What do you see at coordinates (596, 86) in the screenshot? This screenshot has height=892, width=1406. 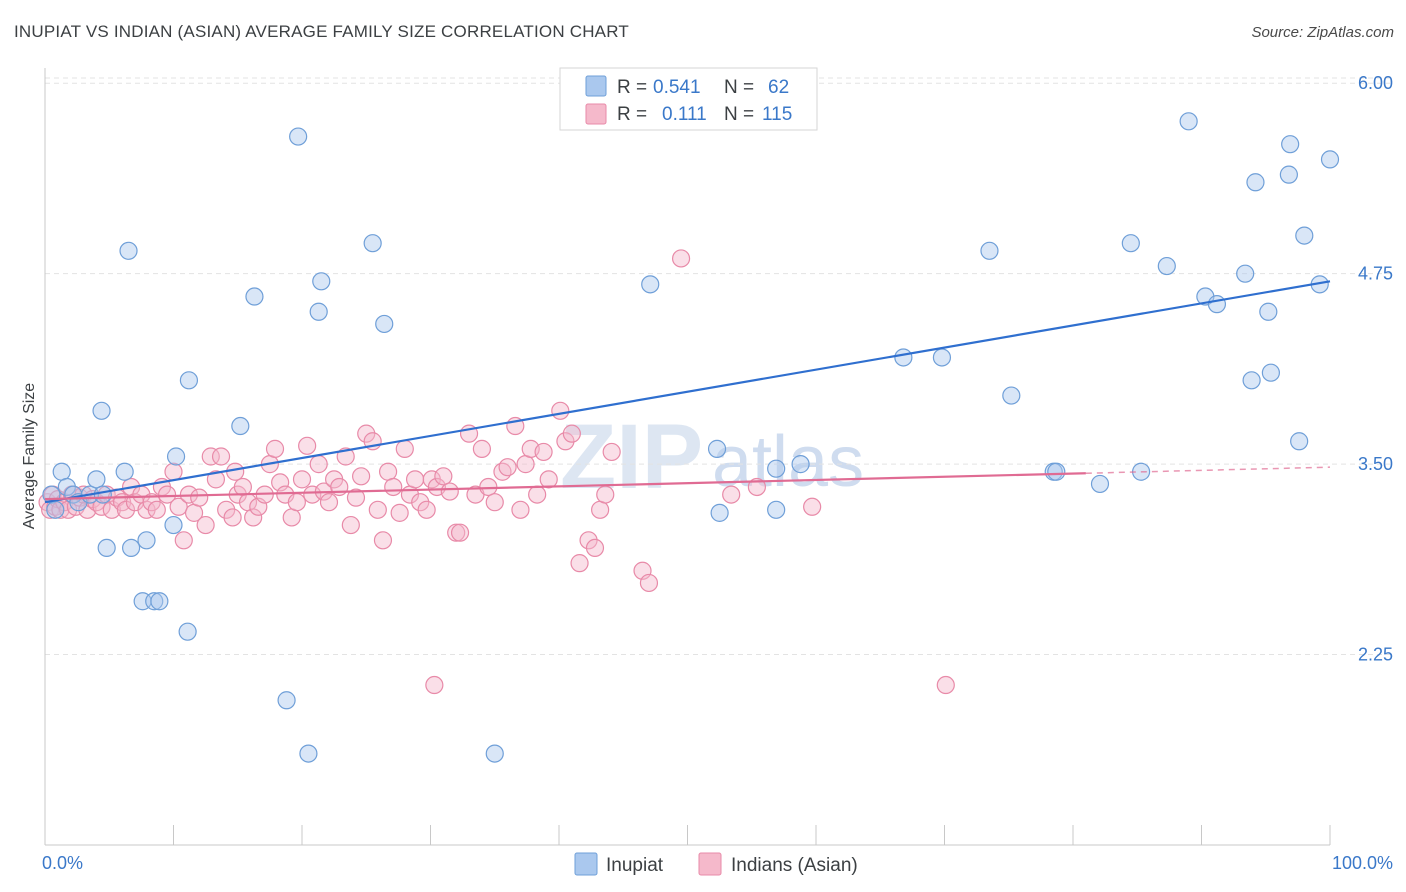 I see `legend-swatch-inupiat` at bounding box center [596, 86].